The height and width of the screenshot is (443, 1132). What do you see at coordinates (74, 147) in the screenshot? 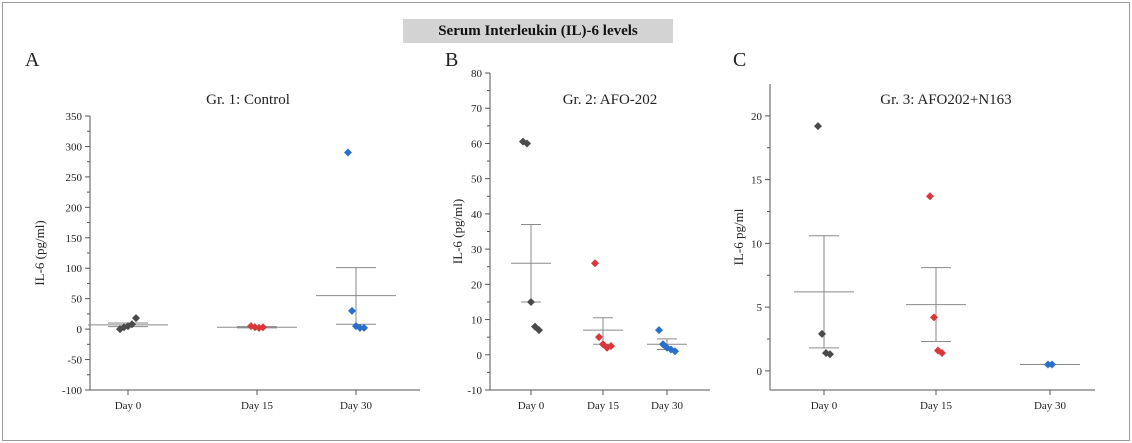
I see `y-tick-label: 300` at bounding box center [74, 147].